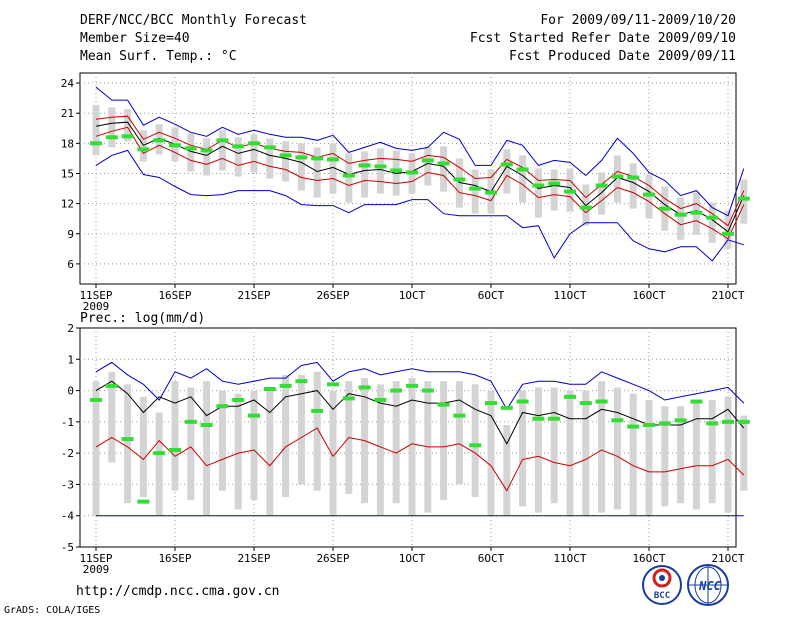 Image resolution: width=800 pixels, height=618 pixels. What do you see at coordinates (709, 586) in the screenshot?
I see `ncc-logo-text: NCC` at bounding box center [709, 586].